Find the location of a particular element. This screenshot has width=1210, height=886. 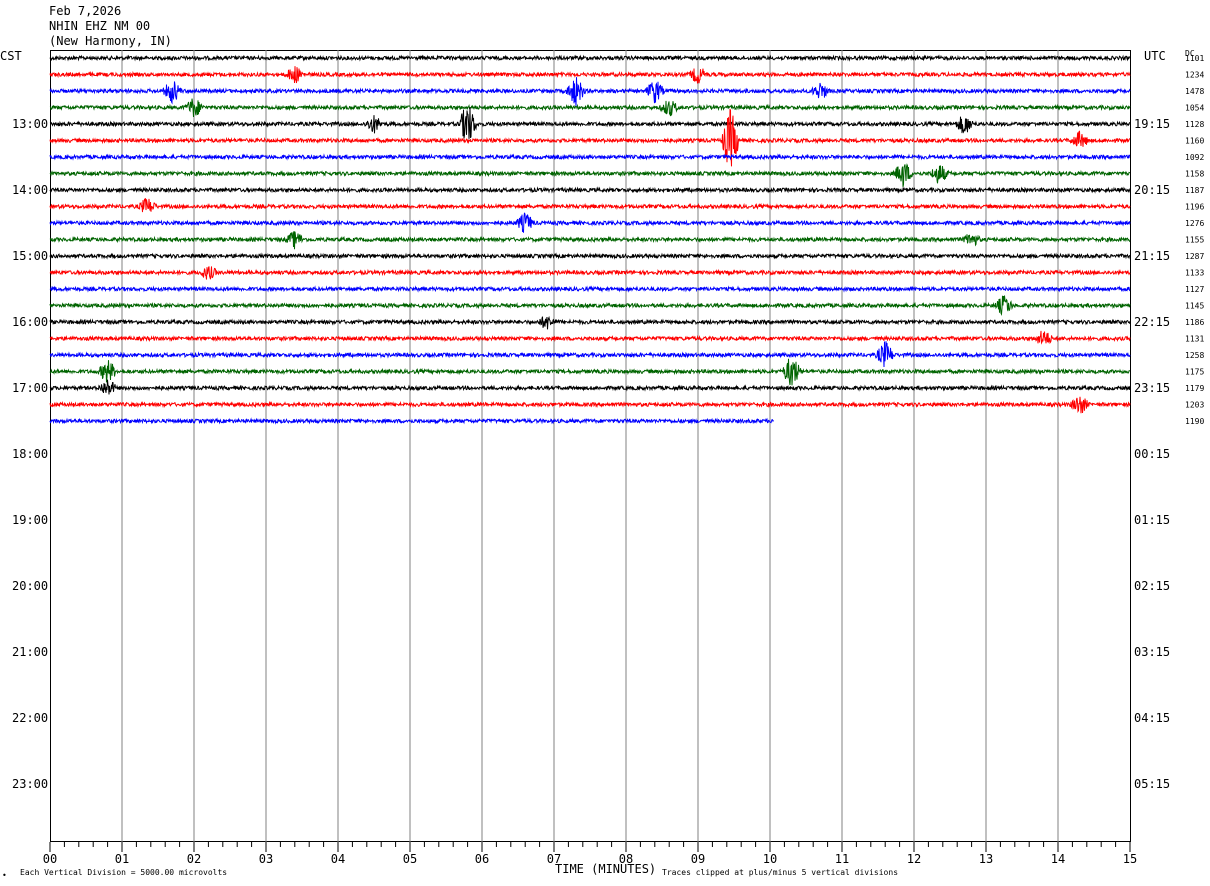

dc-offset-header: DC is located at coordinates (1190, 53).